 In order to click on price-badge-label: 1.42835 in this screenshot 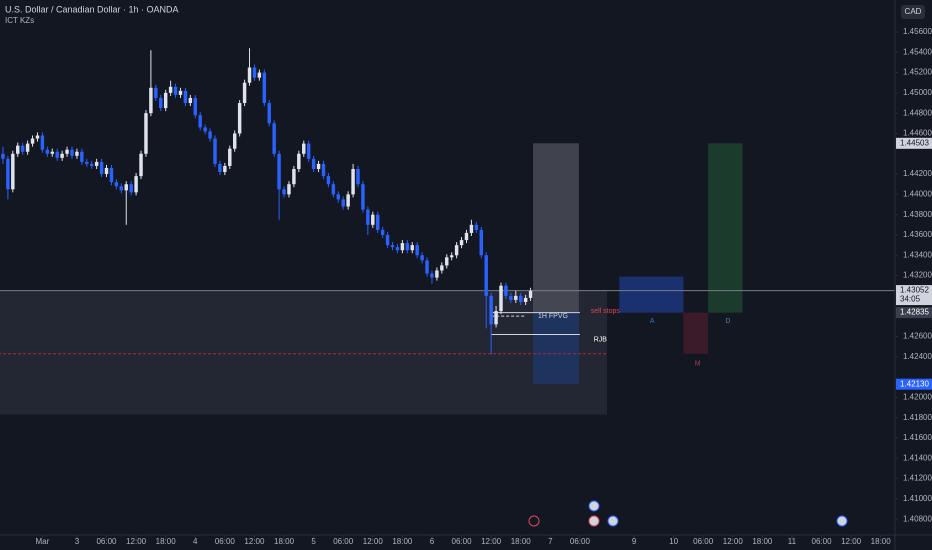, I will do `click(914, 312)`.